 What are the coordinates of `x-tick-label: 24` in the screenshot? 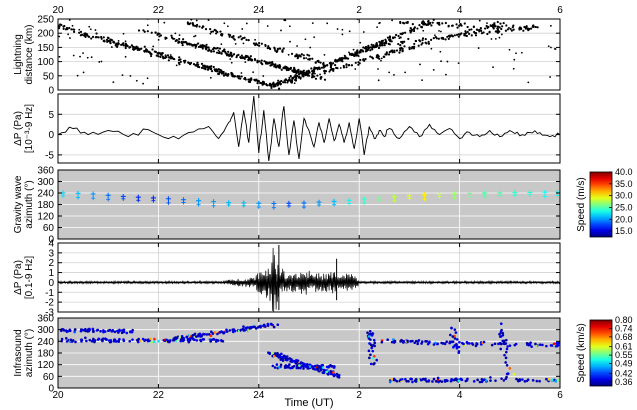 It's located at (259, 395).